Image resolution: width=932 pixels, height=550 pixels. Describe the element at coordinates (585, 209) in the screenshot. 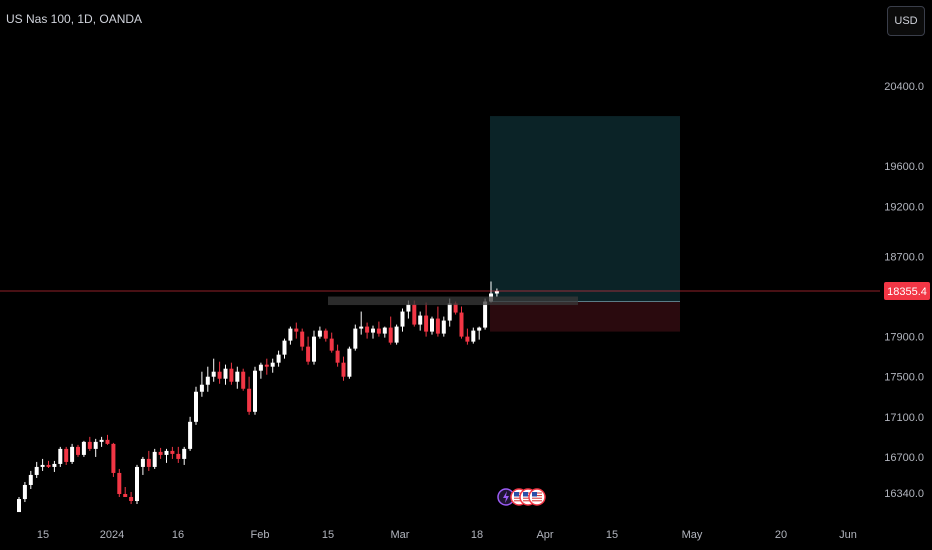

I see `profit-zone` at that location.